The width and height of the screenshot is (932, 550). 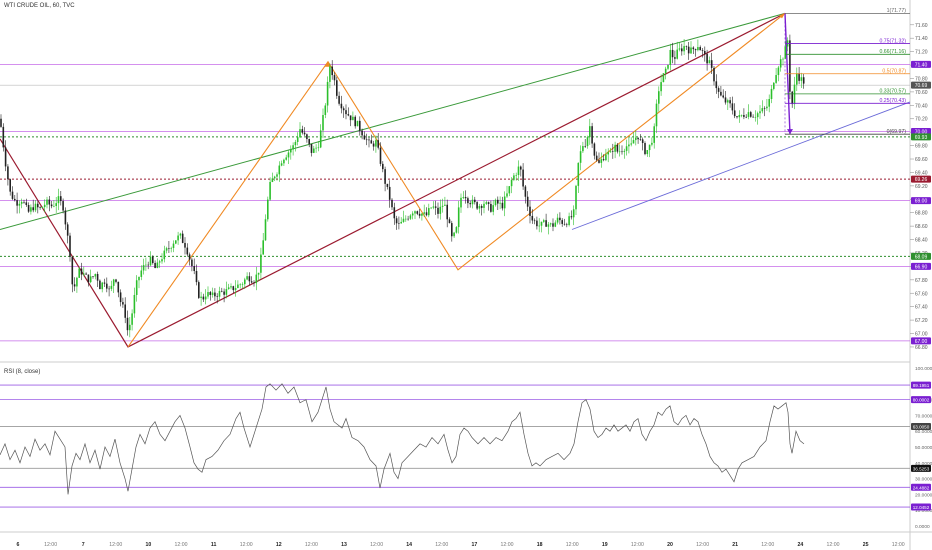 What do you see at coordinates (801, 545) in the screenshot?
I see `time-tick-label: 24` at bounding box center [801, 545].